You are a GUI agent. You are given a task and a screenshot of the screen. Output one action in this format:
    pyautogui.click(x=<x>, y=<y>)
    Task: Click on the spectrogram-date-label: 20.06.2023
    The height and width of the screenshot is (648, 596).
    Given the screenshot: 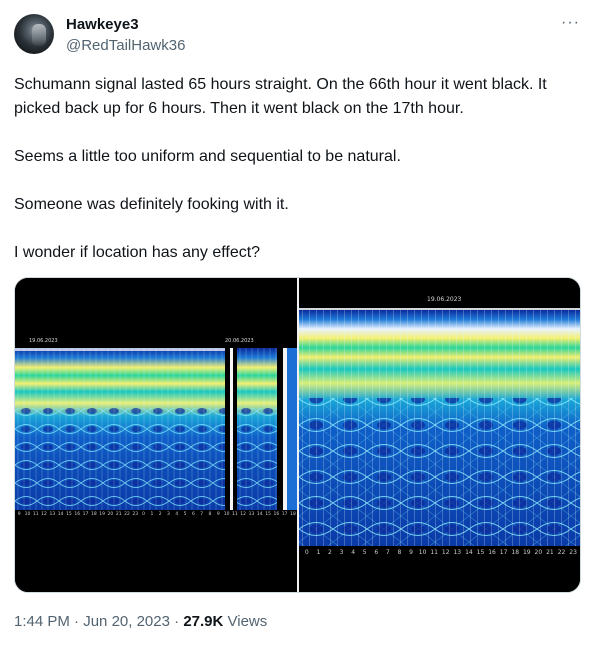 What is the action you would take?
    pyautogui.click(x=239, y=341)
    